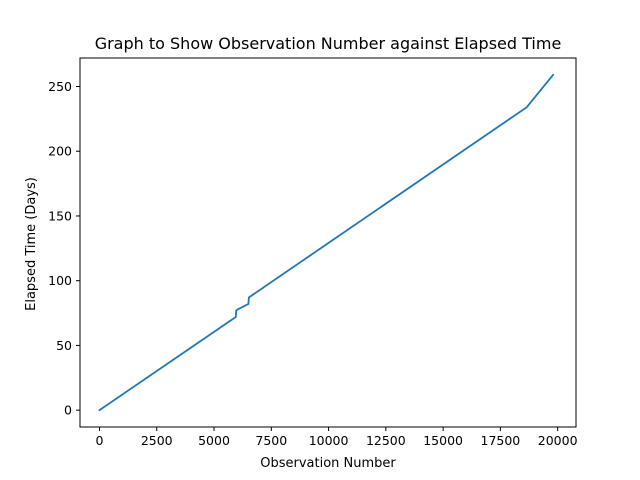 The height and width of the screenshot is (480, 640). Describe the element at coordinates (31, 244) in the screenshot. I see `y-axis-label: Elapsed Time (Days)` at that location.